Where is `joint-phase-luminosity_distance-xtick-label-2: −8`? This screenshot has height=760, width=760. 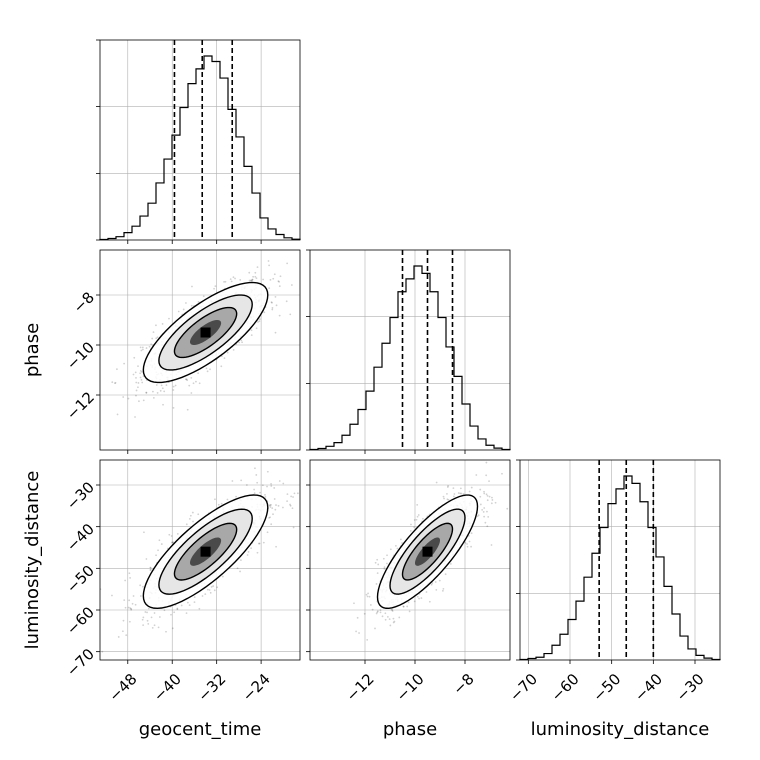 joint-phase-luminosity_distance-xtick-label-2: −8 is located at coordinates (463, 684).